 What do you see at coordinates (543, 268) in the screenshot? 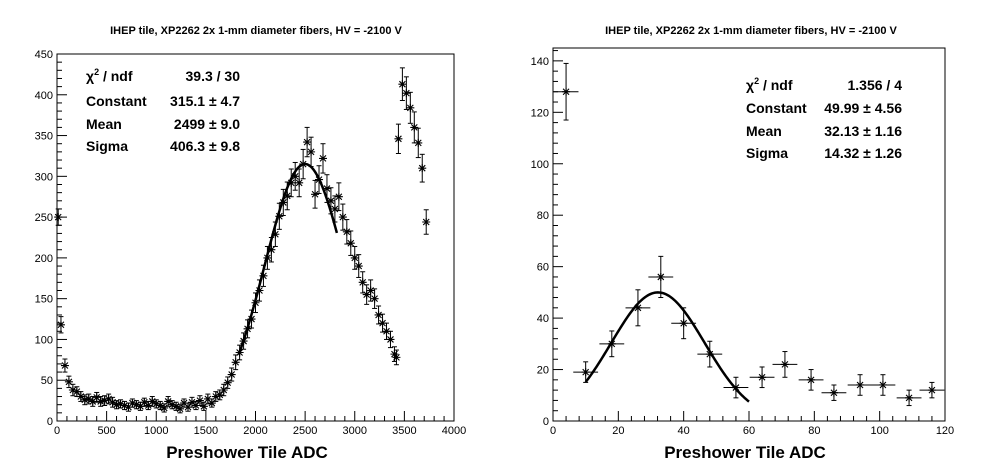
I see `right-y-tick-label: 60` at bounding box center [543, 268].